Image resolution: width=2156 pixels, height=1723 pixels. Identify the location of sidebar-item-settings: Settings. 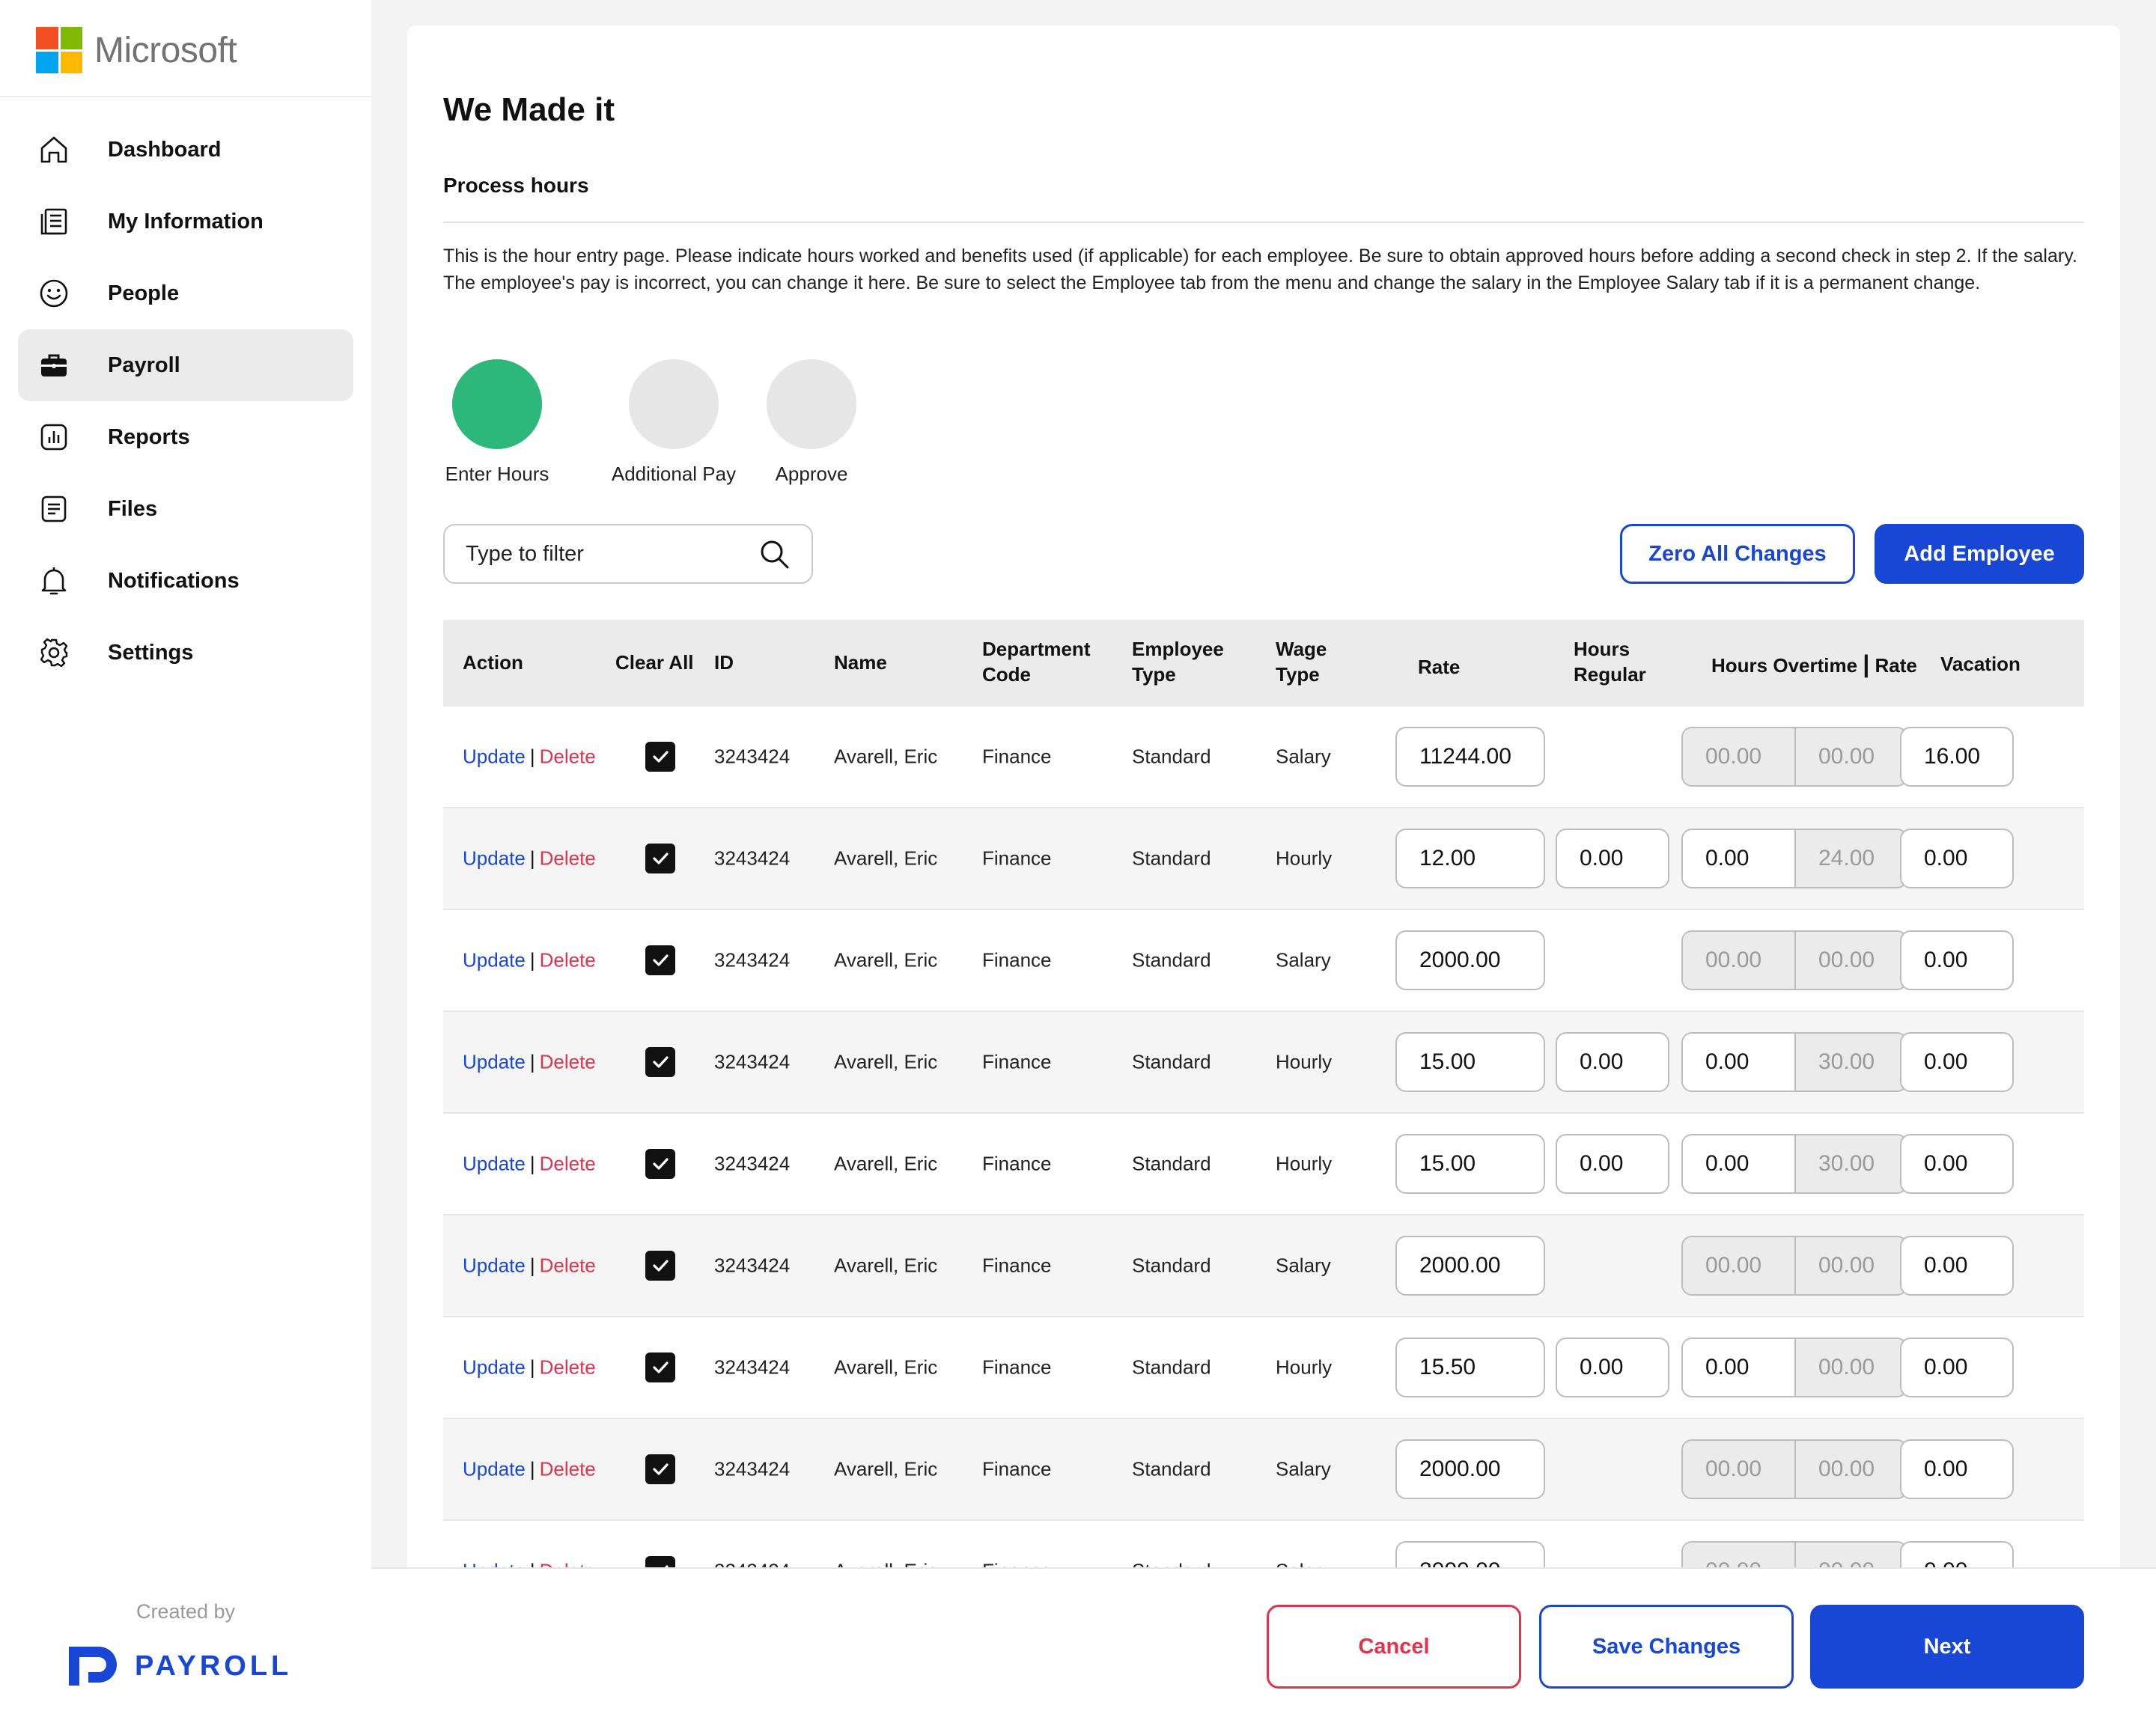
(185, 653).